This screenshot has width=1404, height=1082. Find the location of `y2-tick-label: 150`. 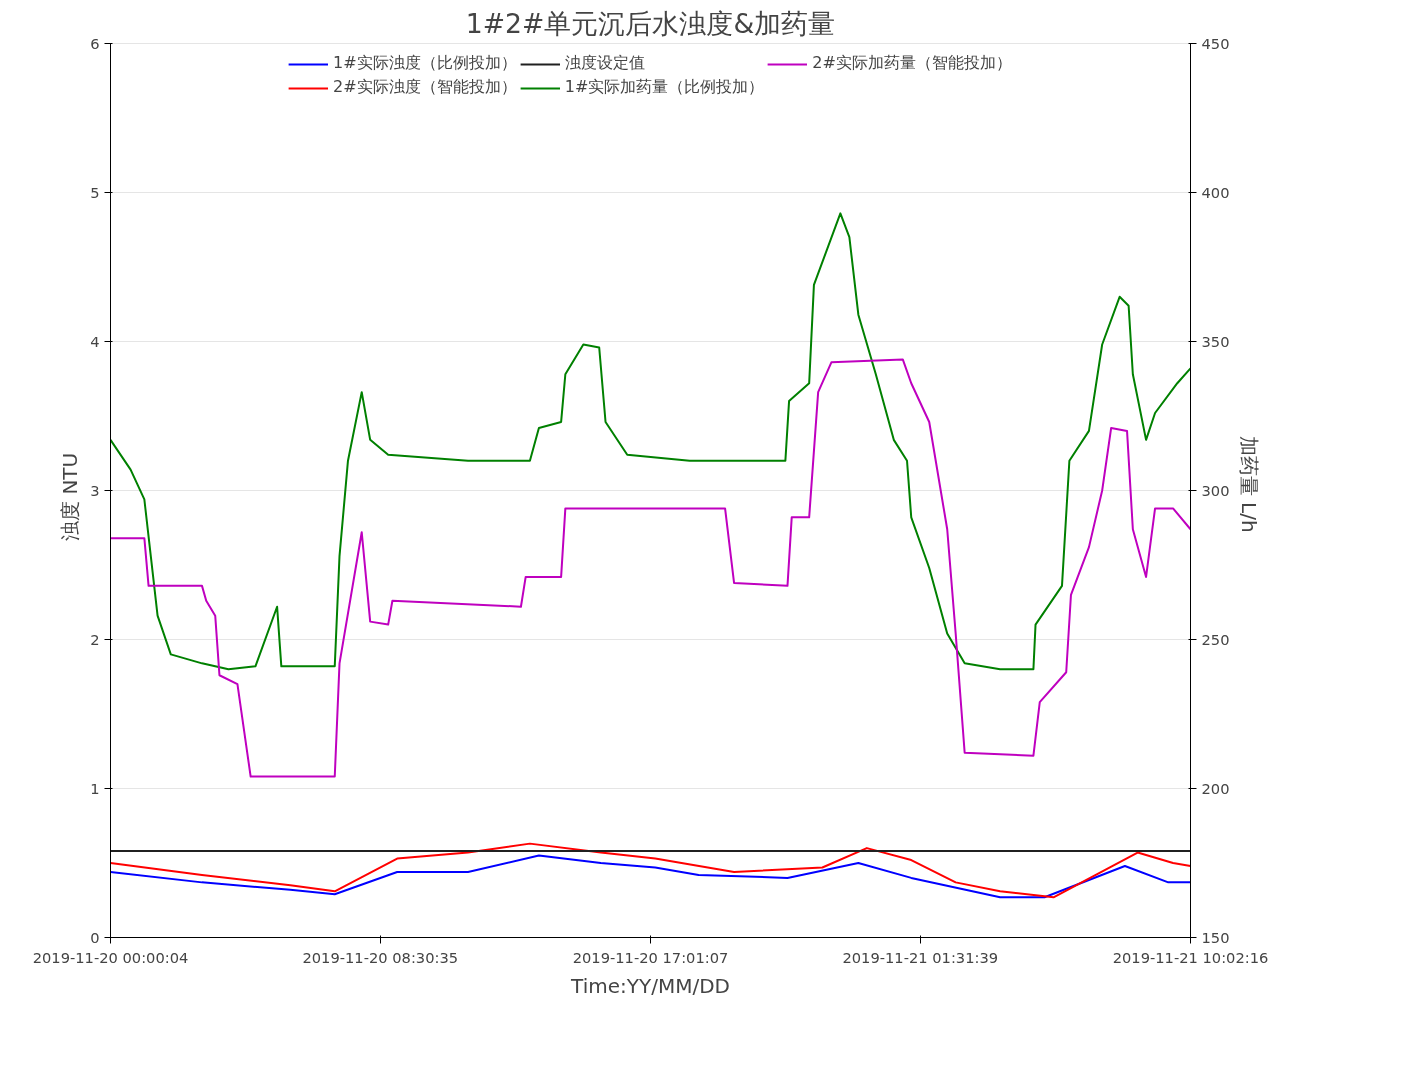

y2-tick-label: 150 is located at coordinates (1215, 937).